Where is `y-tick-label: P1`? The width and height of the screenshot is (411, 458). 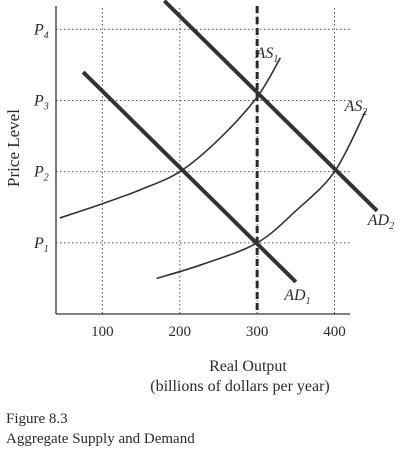 y-tick-label: P1 is located at coordinates (41, 245).